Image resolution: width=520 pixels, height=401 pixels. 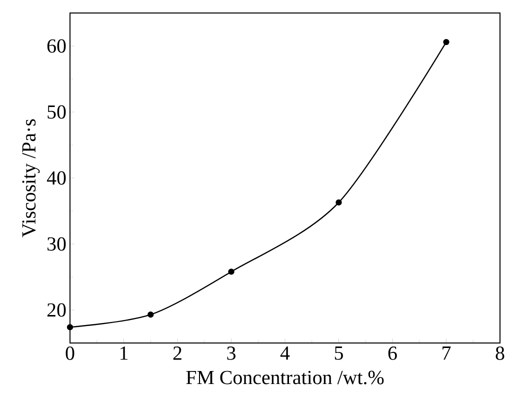 What do you see at coordinates (500, 353) in the screenshot?
I see `x-tick-label: 8` at bounding box center [500, 353].